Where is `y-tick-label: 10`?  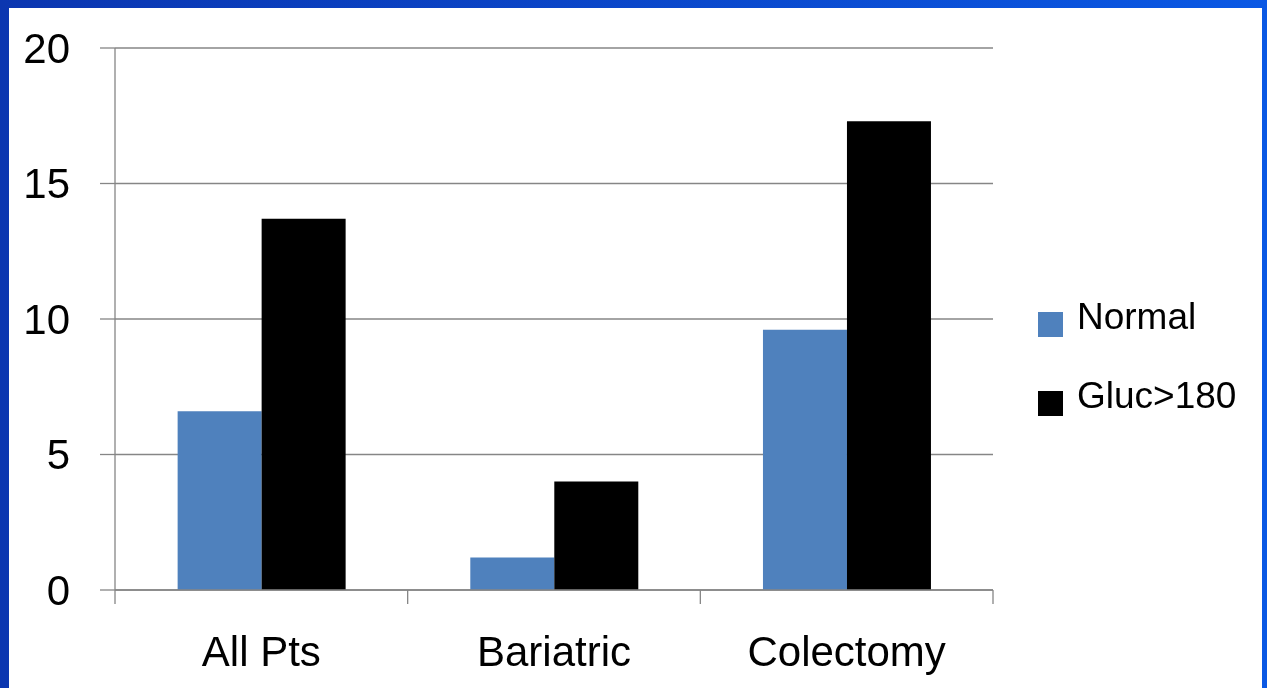
y-tick-label: 10 is located at coordinates (46, 319).